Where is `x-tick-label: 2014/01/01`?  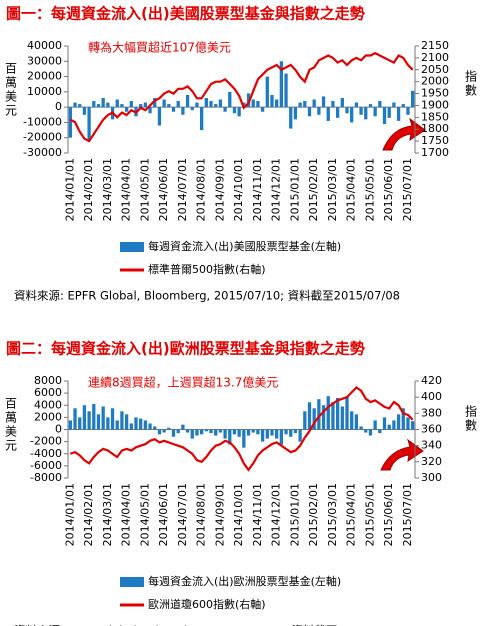
x-tick-label: 2014/01/01 is located at coordinates (69, 514).